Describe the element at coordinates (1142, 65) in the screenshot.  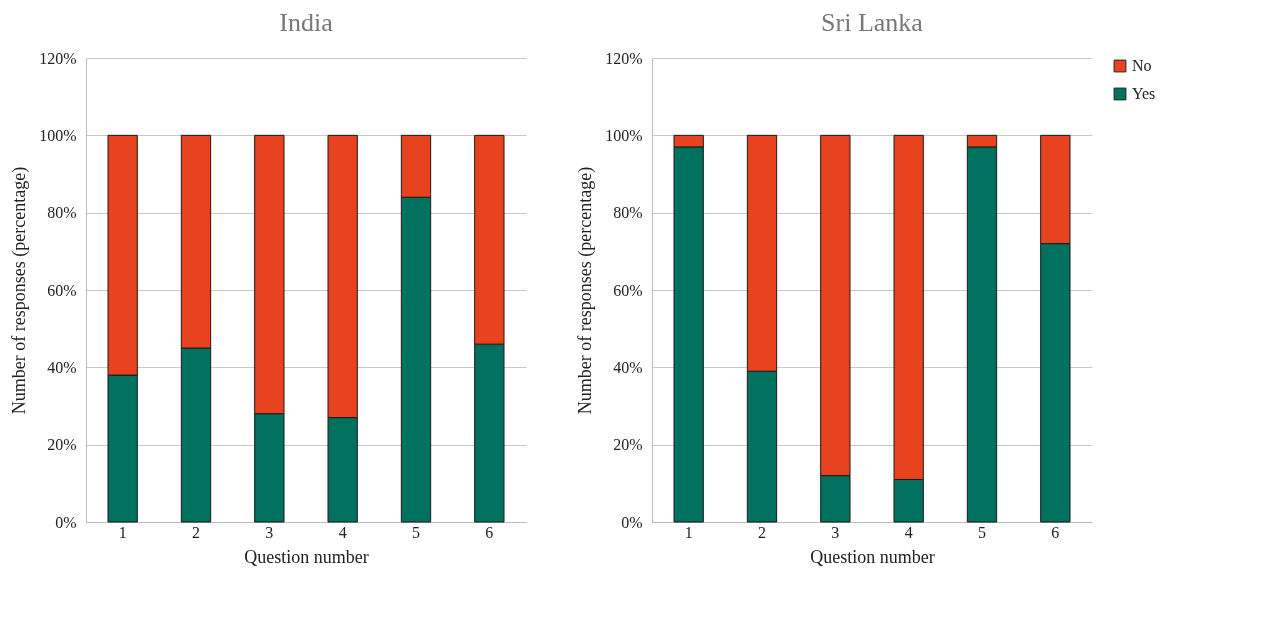
I see `legend-label: No` at that location.